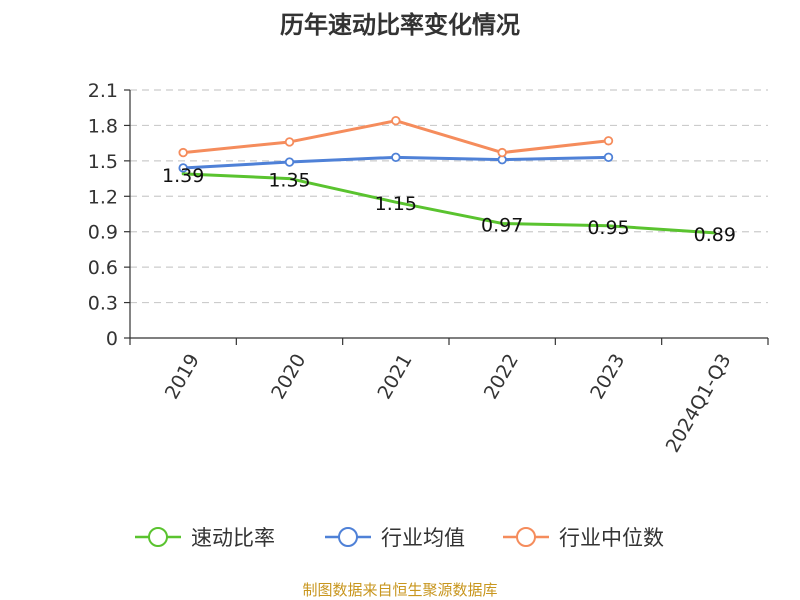  I want to click on legend-label: 行业中位数, so click(611, 538).